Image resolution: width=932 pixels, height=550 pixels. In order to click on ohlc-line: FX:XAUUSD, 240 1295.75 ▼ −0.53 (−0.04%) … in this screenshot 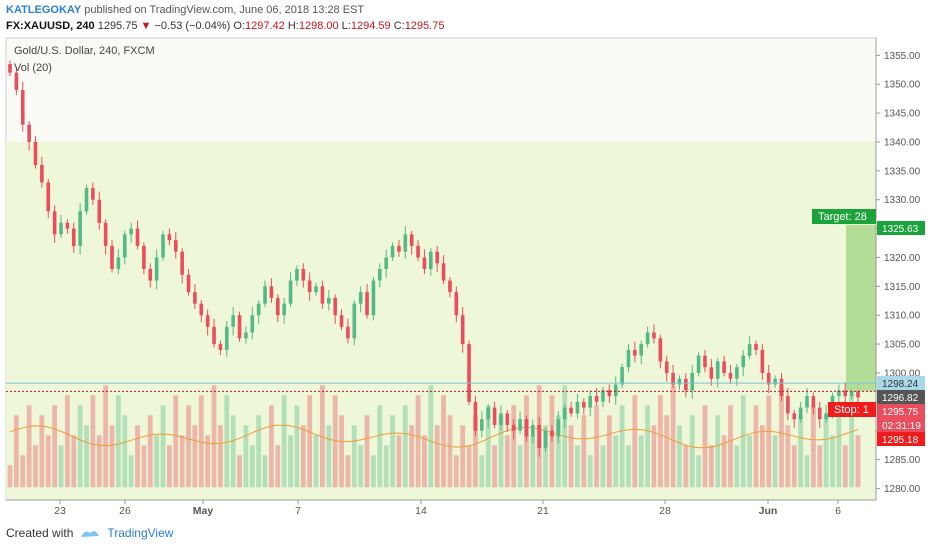, I will do `click(225, 26)`.